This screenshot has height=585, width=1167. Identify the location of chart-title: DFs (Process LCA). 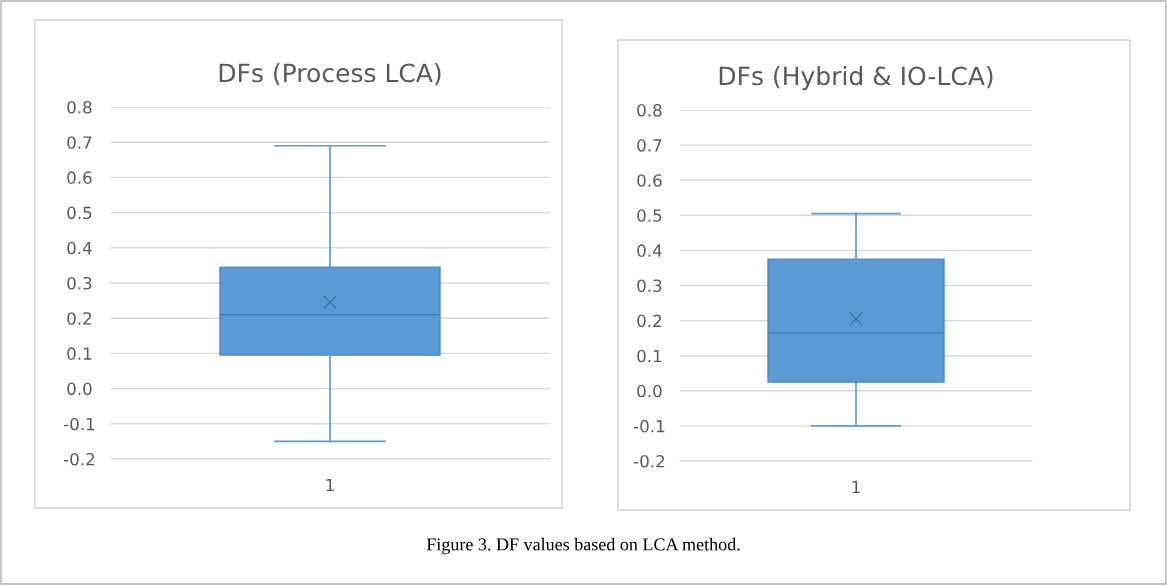
(330, 74).